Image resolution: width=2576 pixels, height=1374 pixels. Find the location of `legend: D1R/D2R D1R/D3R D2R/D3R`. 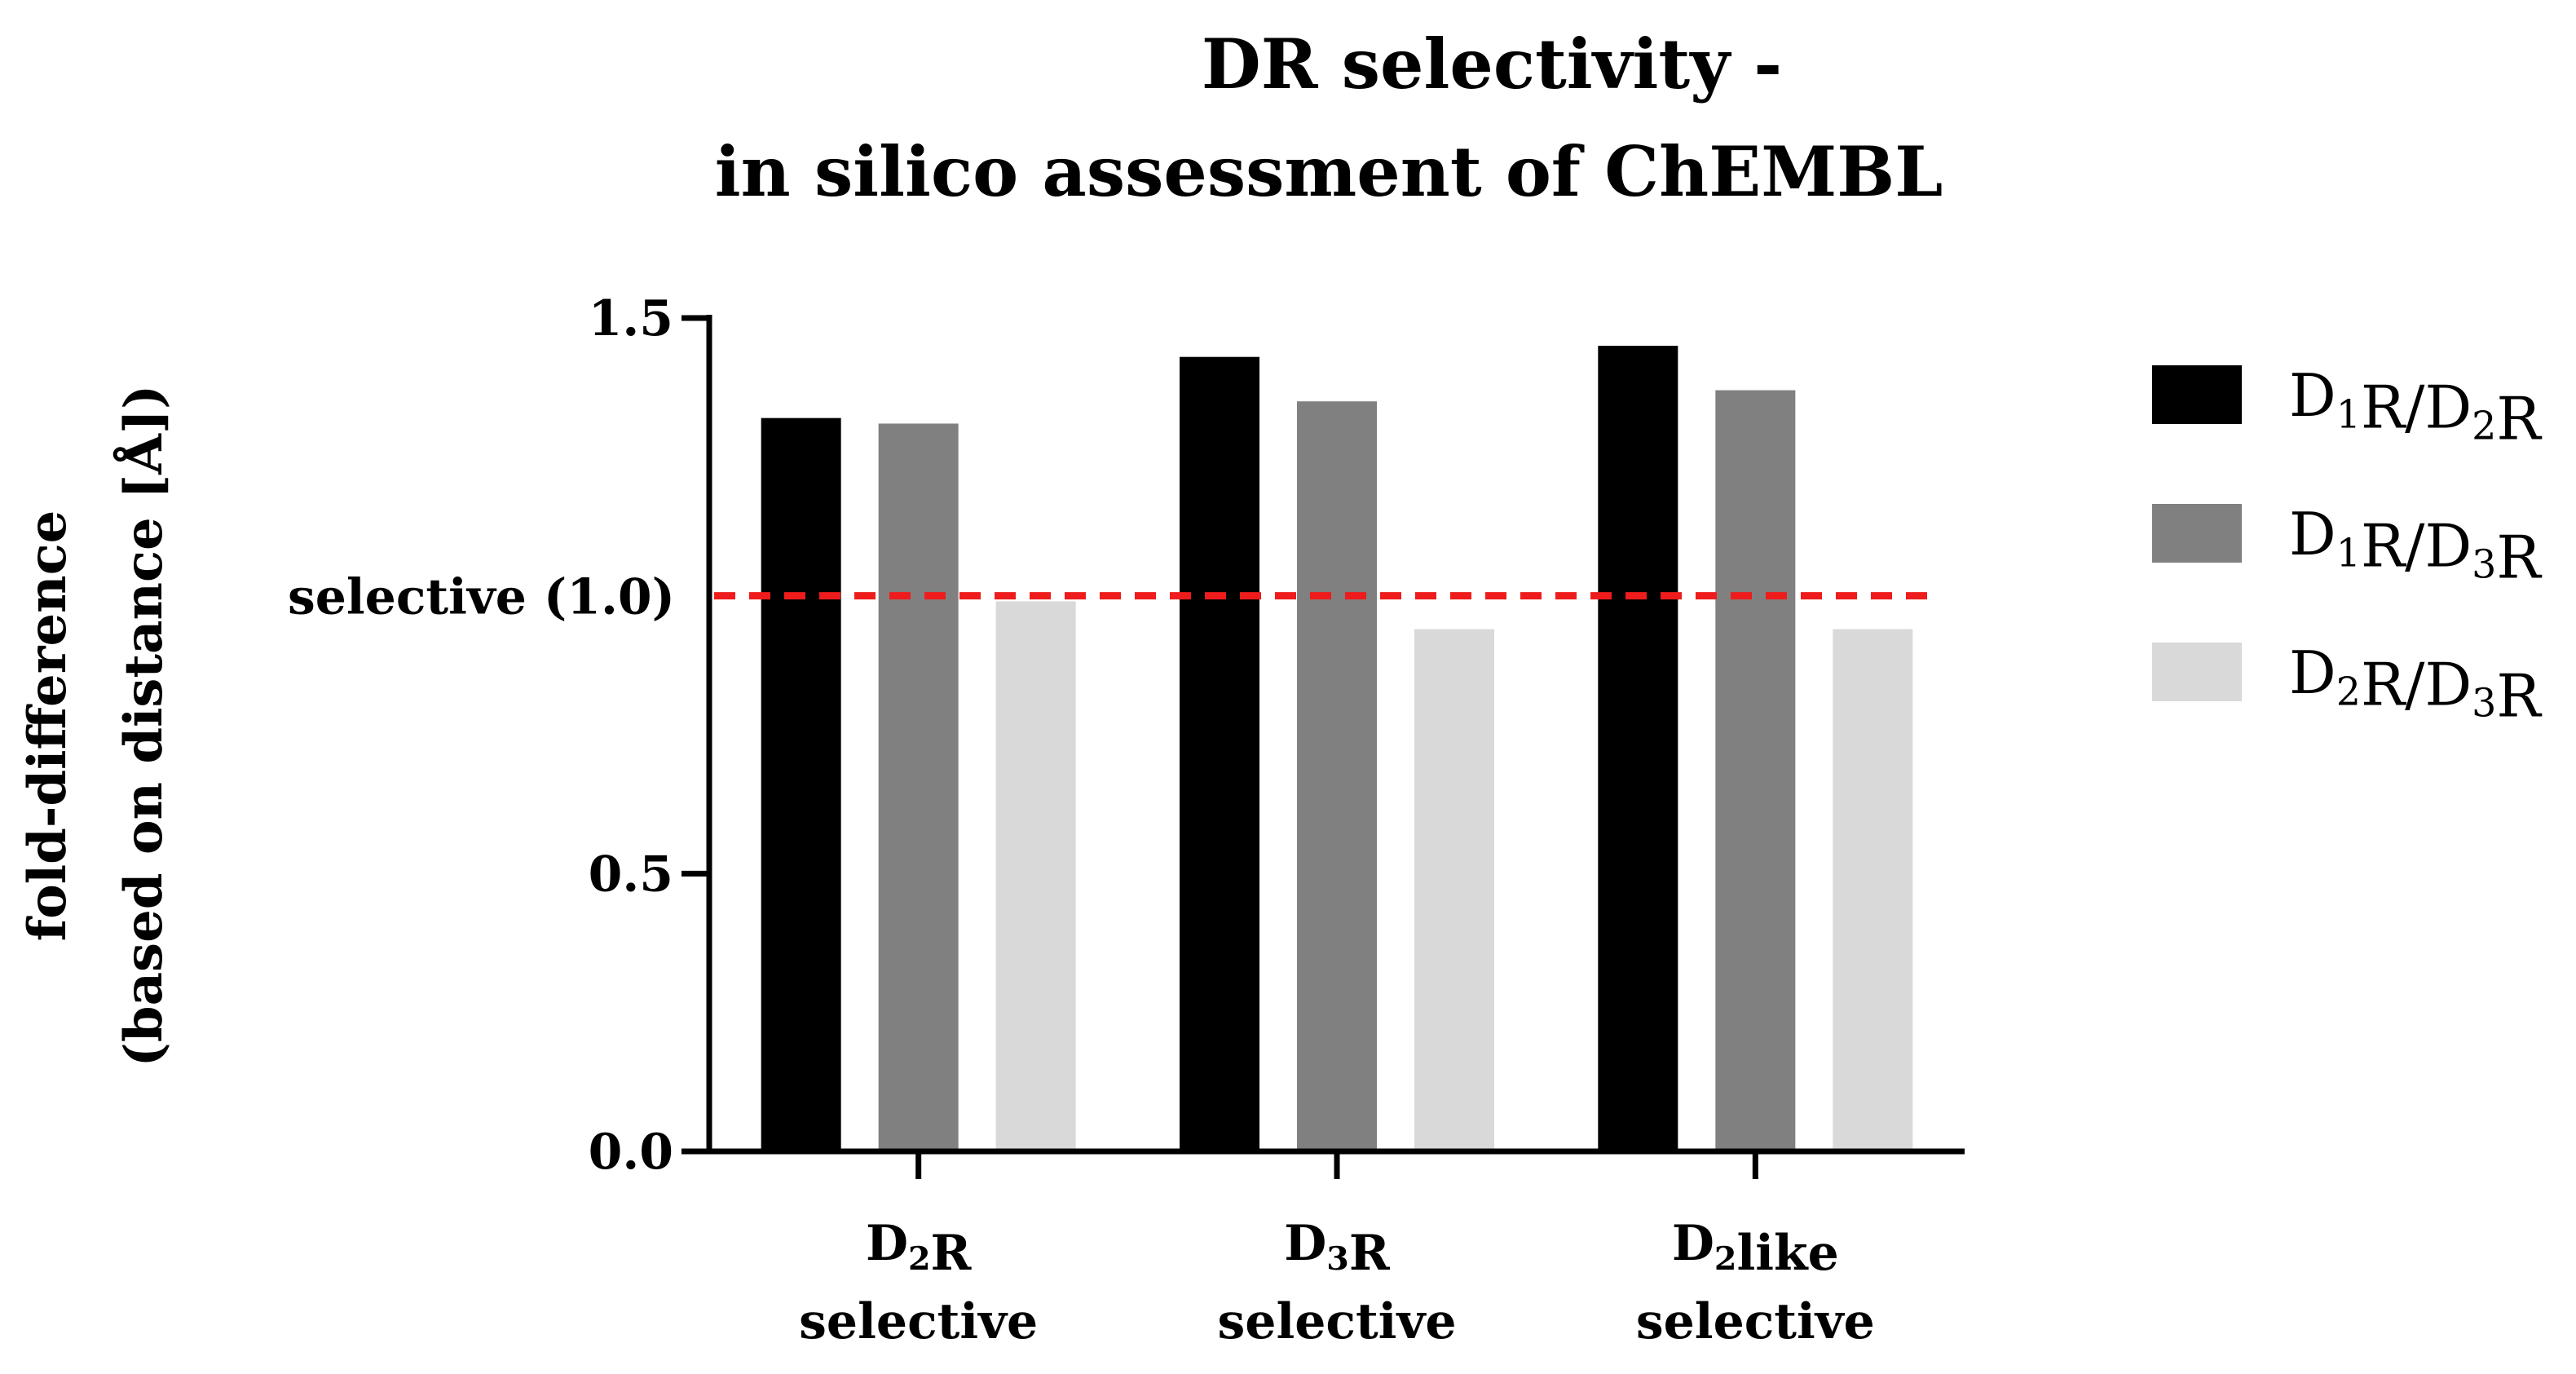

legend: D1R/D2R D1R/D3R D2R/D3R is located at coordinates (2347, 546).